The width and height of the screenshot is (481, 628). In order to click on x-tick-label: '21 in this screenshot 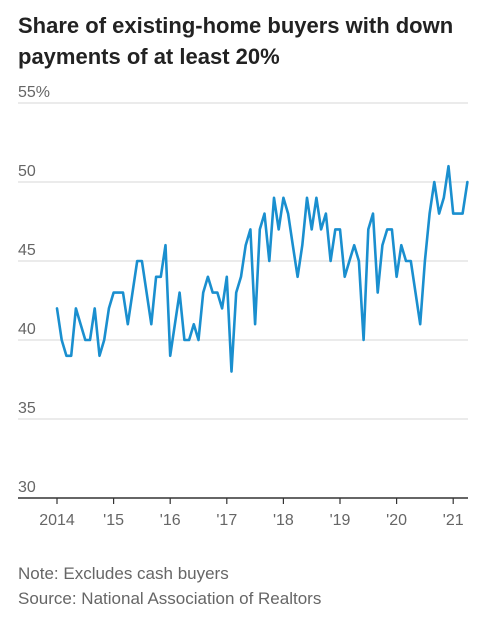, I will do `click(453, 520)`.